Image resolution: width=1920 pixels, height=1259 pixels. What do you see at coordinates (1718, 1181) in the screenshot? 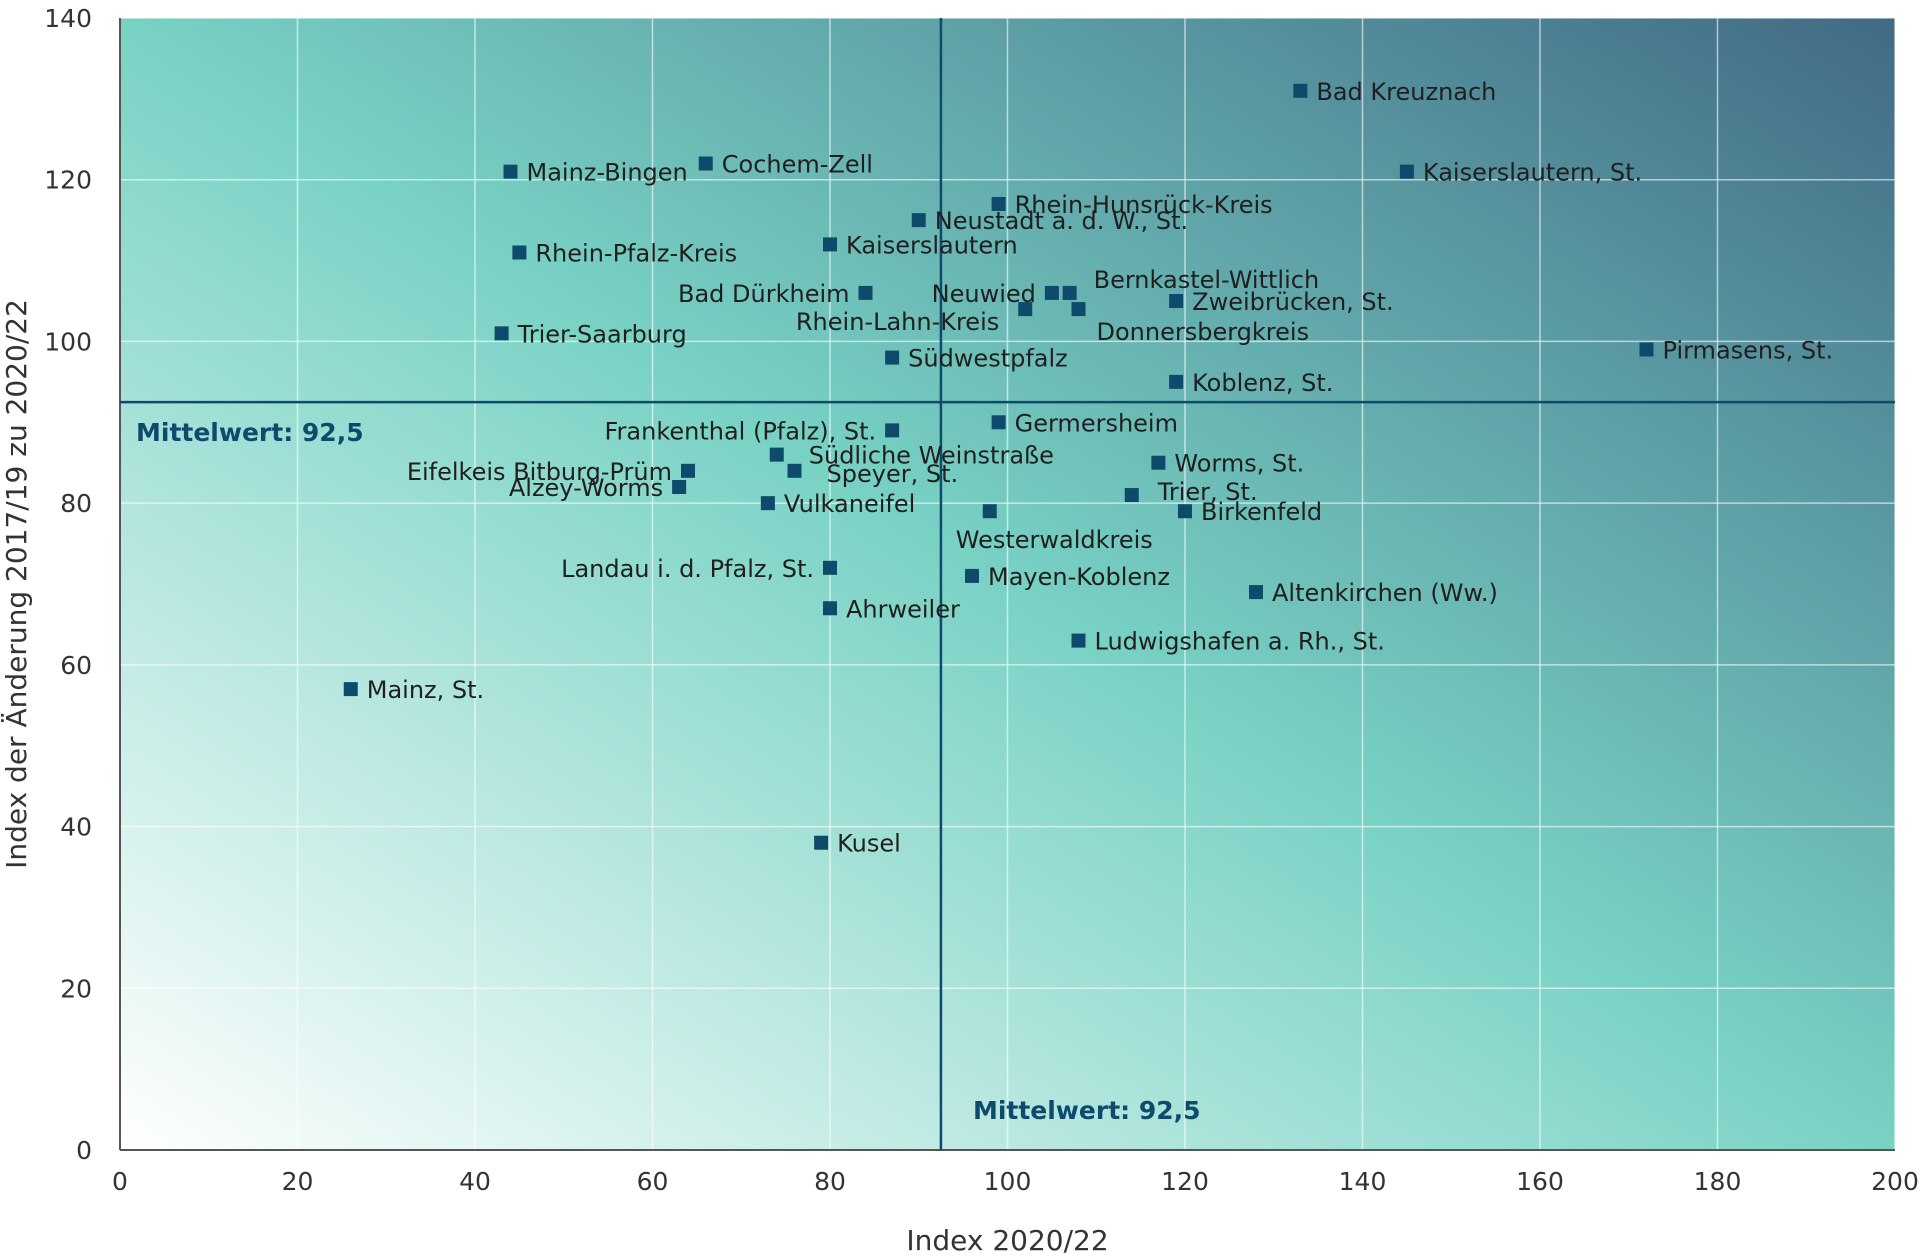
I see `x-tick-label: 180` at bounding box center [1718, 1181].